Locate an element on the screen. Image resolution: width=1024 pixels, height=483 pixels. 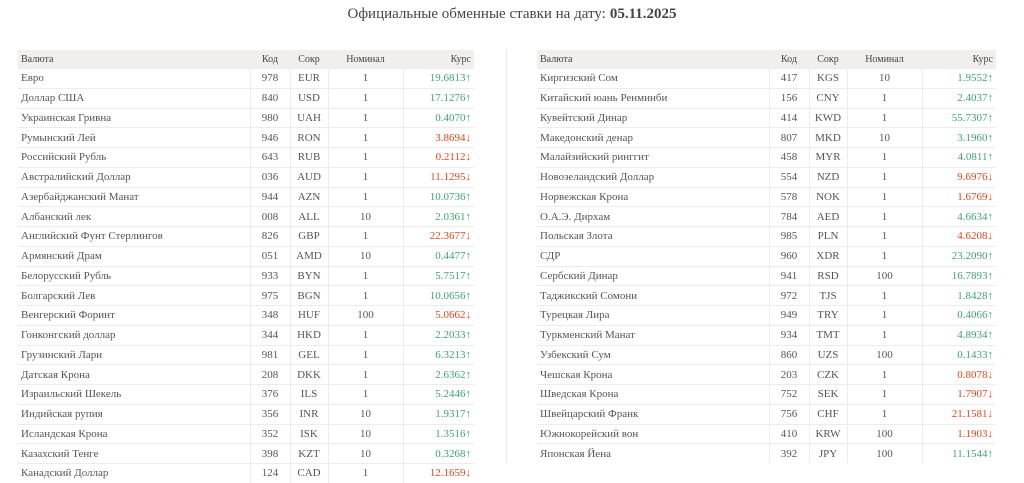
rate: 0.8078↓ is located at coordinates (958, 374).